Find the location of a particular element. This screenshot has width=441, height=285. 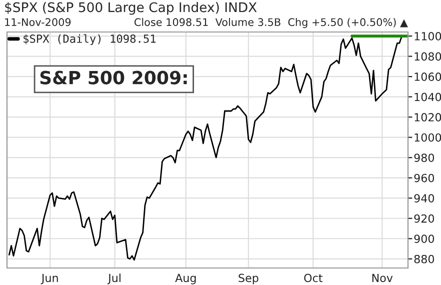

y-tick-label: 1020 is located at coordinates (427, 117).